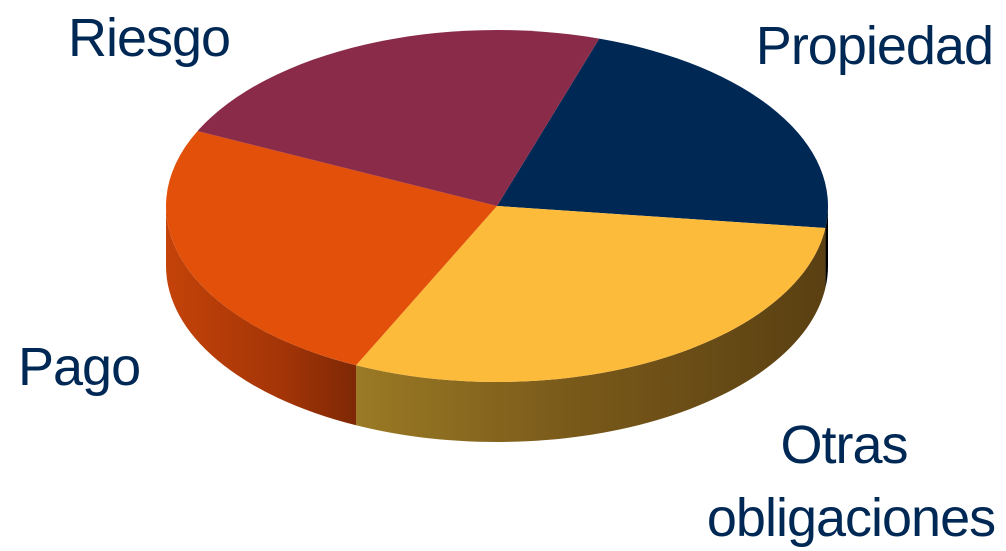  Describe the element at coordinates (79, 367) in the screenshot. I see `pie-label-pago: Pago` at that location.